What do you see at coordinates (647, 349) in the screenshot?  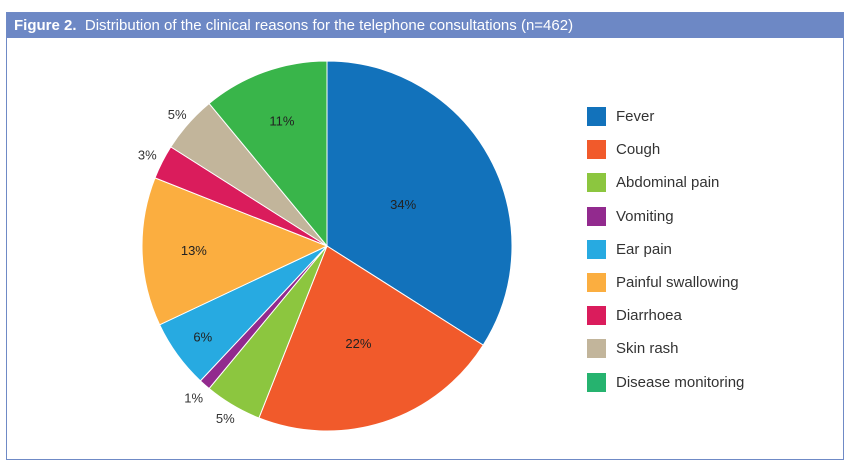 I see `legend-label: Skin rash` at bounding box center [647, 349].